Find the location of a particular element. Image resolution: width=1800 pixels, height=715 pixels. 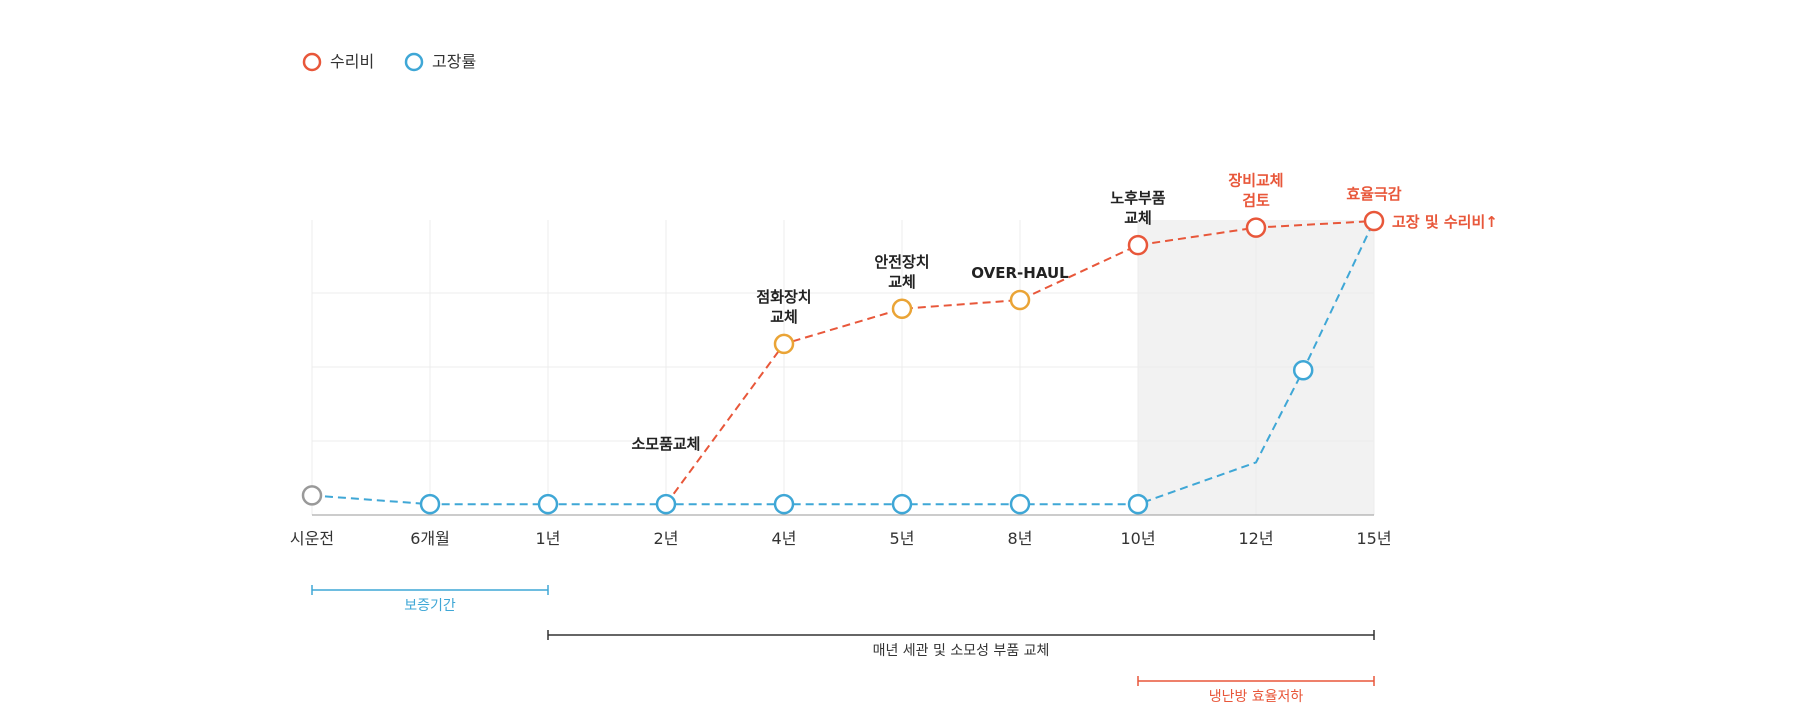

annotation-label: 노후부품 is located at coordinates (1137, 198).